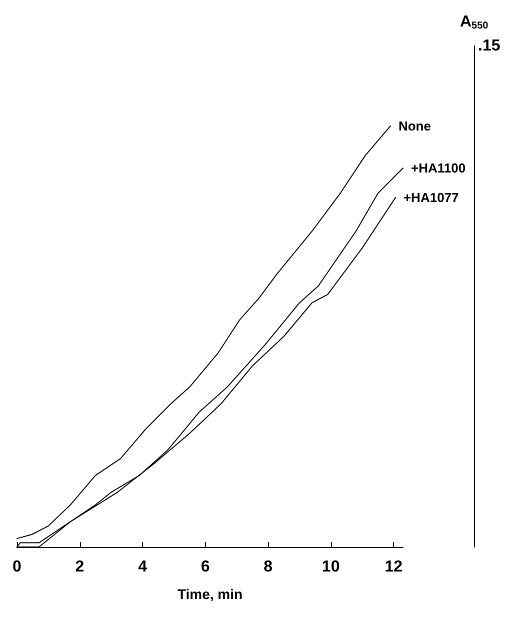  What do you see at coordinates (489, 46) in the screenshot?
I see `text: .15` at bounding box center [489, 46].